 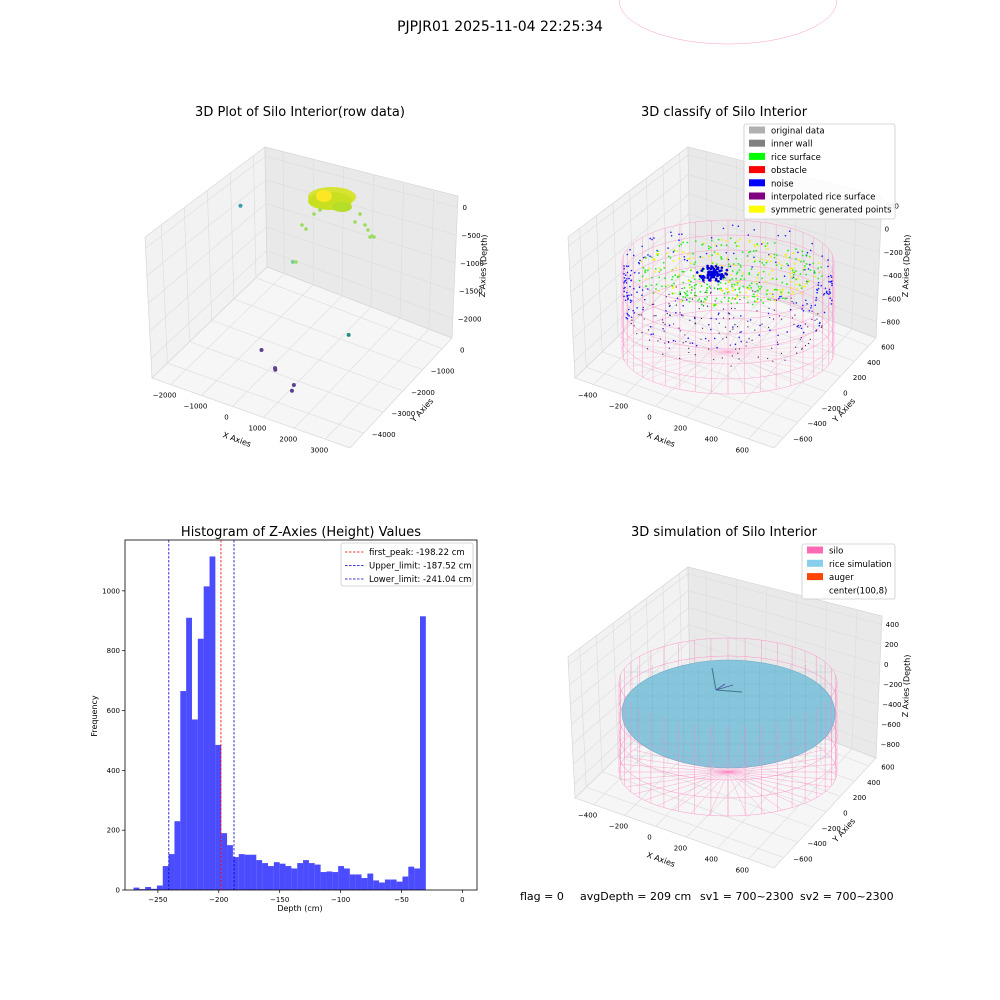 What do you see at coordinates (257, 428) in the screenshot?
I see `raw-data-x-tick-label: 1000` at bounding box center [257, 428].